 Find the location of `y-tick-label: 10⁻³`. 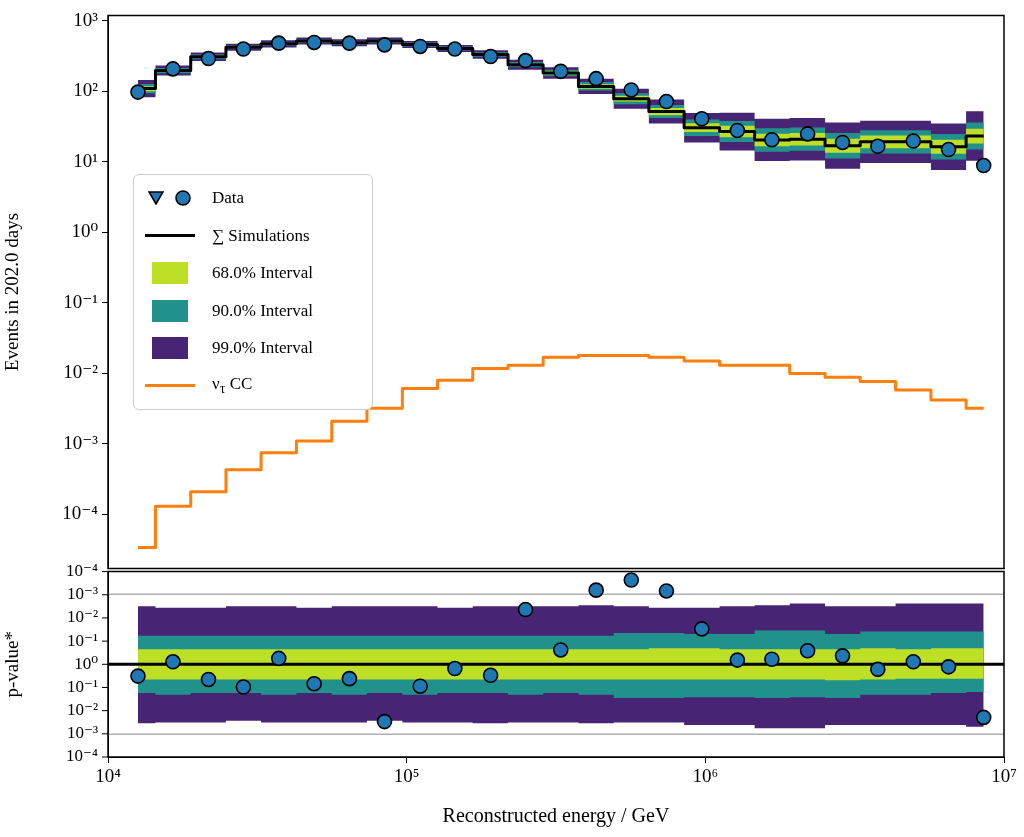

y-tick-label: 10⁻³ is located at coordinates (81, 442).